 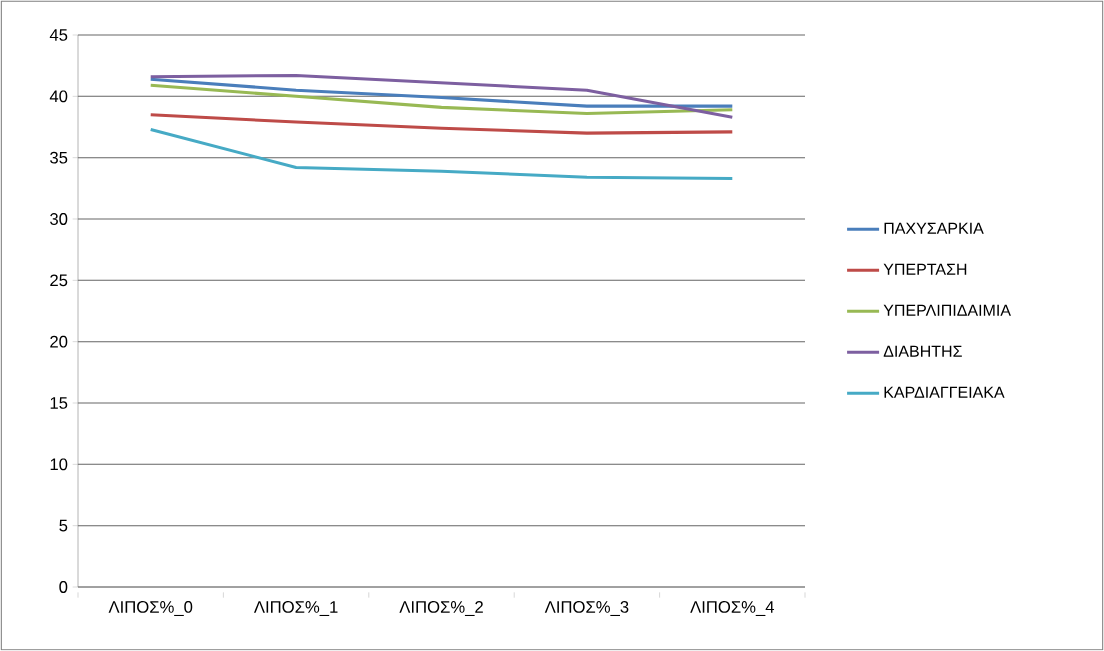 I want to click on x-tick-label: ΛΙΠΟΣ%_3, so click(x=586, y=608).